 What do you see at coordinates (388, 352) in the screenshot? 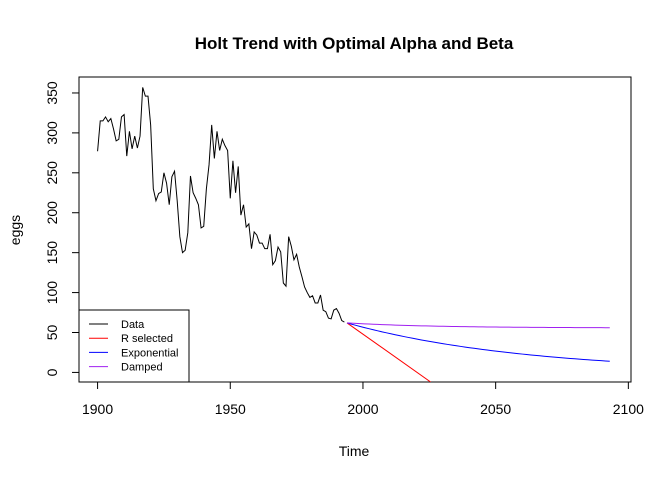
I see `series-line-r-selected` at bounding box center [388, 352].